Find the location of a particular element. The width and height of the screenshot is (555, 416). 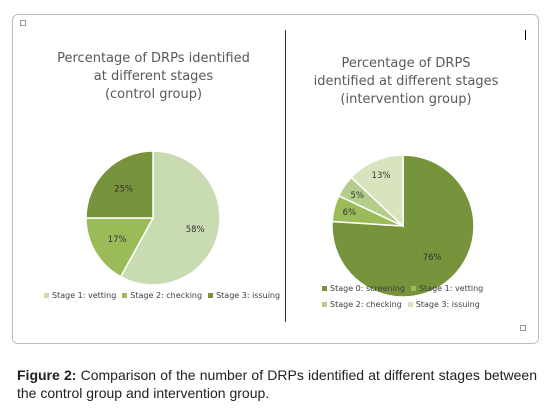

chart-title-line: at different stages is located at coordinates (153, 76).